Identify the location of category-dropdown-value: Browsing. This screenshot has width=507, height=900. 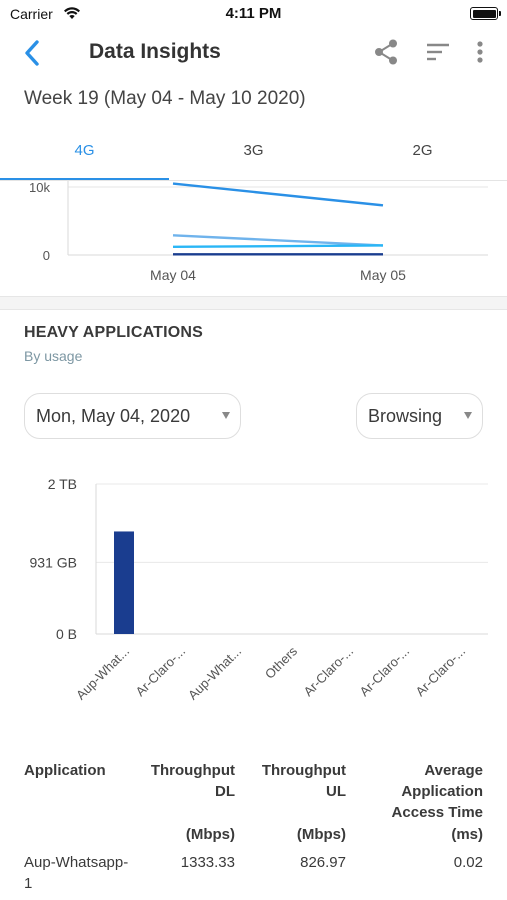
(405, 416).